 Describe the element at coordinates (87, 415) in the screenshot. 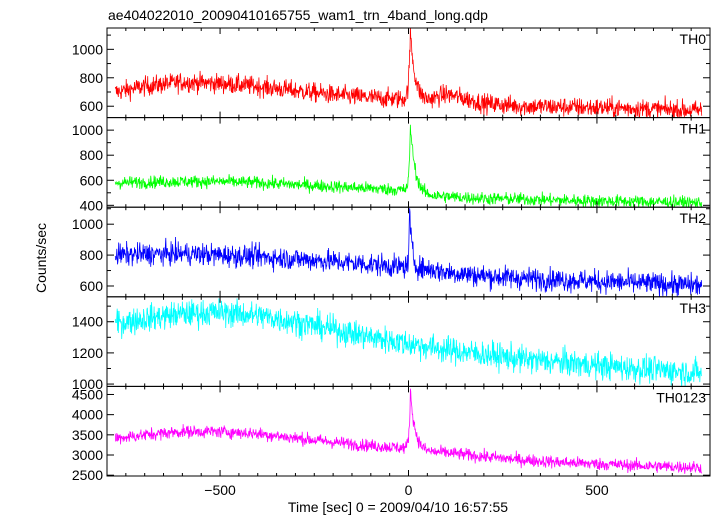

I see `y-tick-label: 4000` at that location.